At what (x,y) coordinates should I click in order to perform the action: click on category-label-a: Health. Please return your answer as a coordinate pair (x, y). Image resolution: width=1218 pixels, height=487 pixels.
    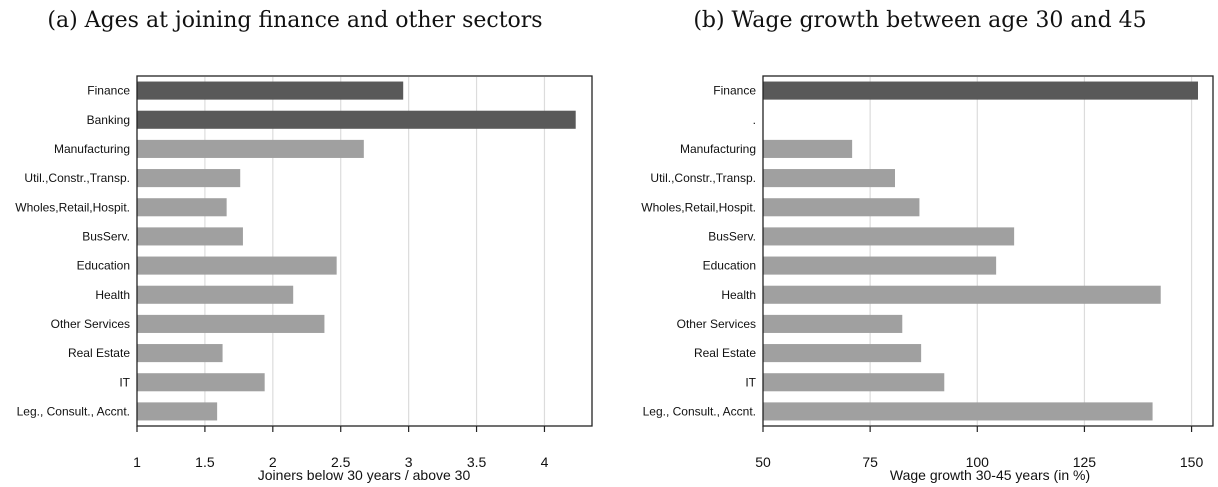
    Looking at the image, I should click on (112, 295).